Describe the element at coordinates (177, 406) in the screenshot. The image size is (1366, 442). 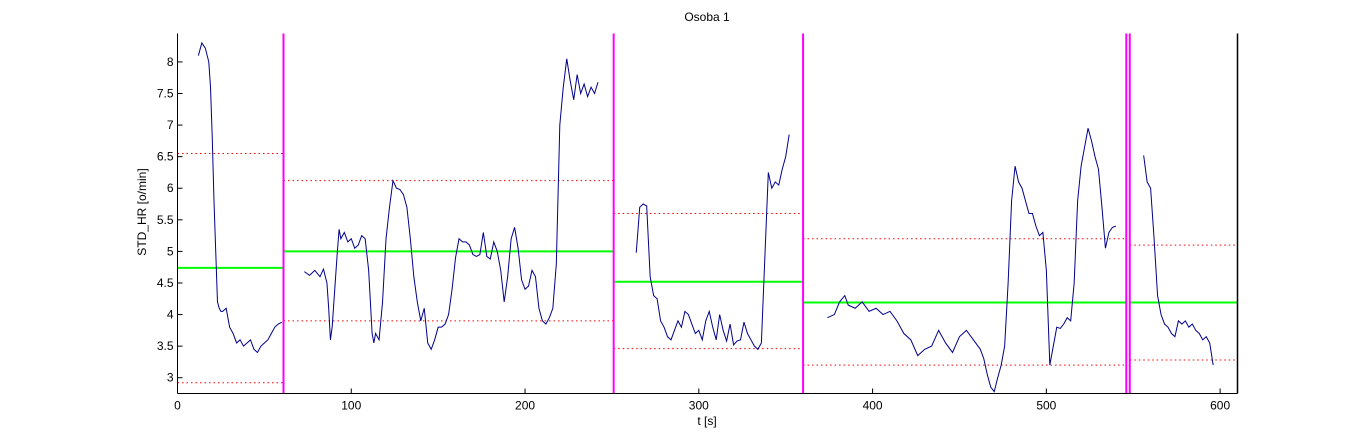
I see `x-tick-label-0: 0` at that location.